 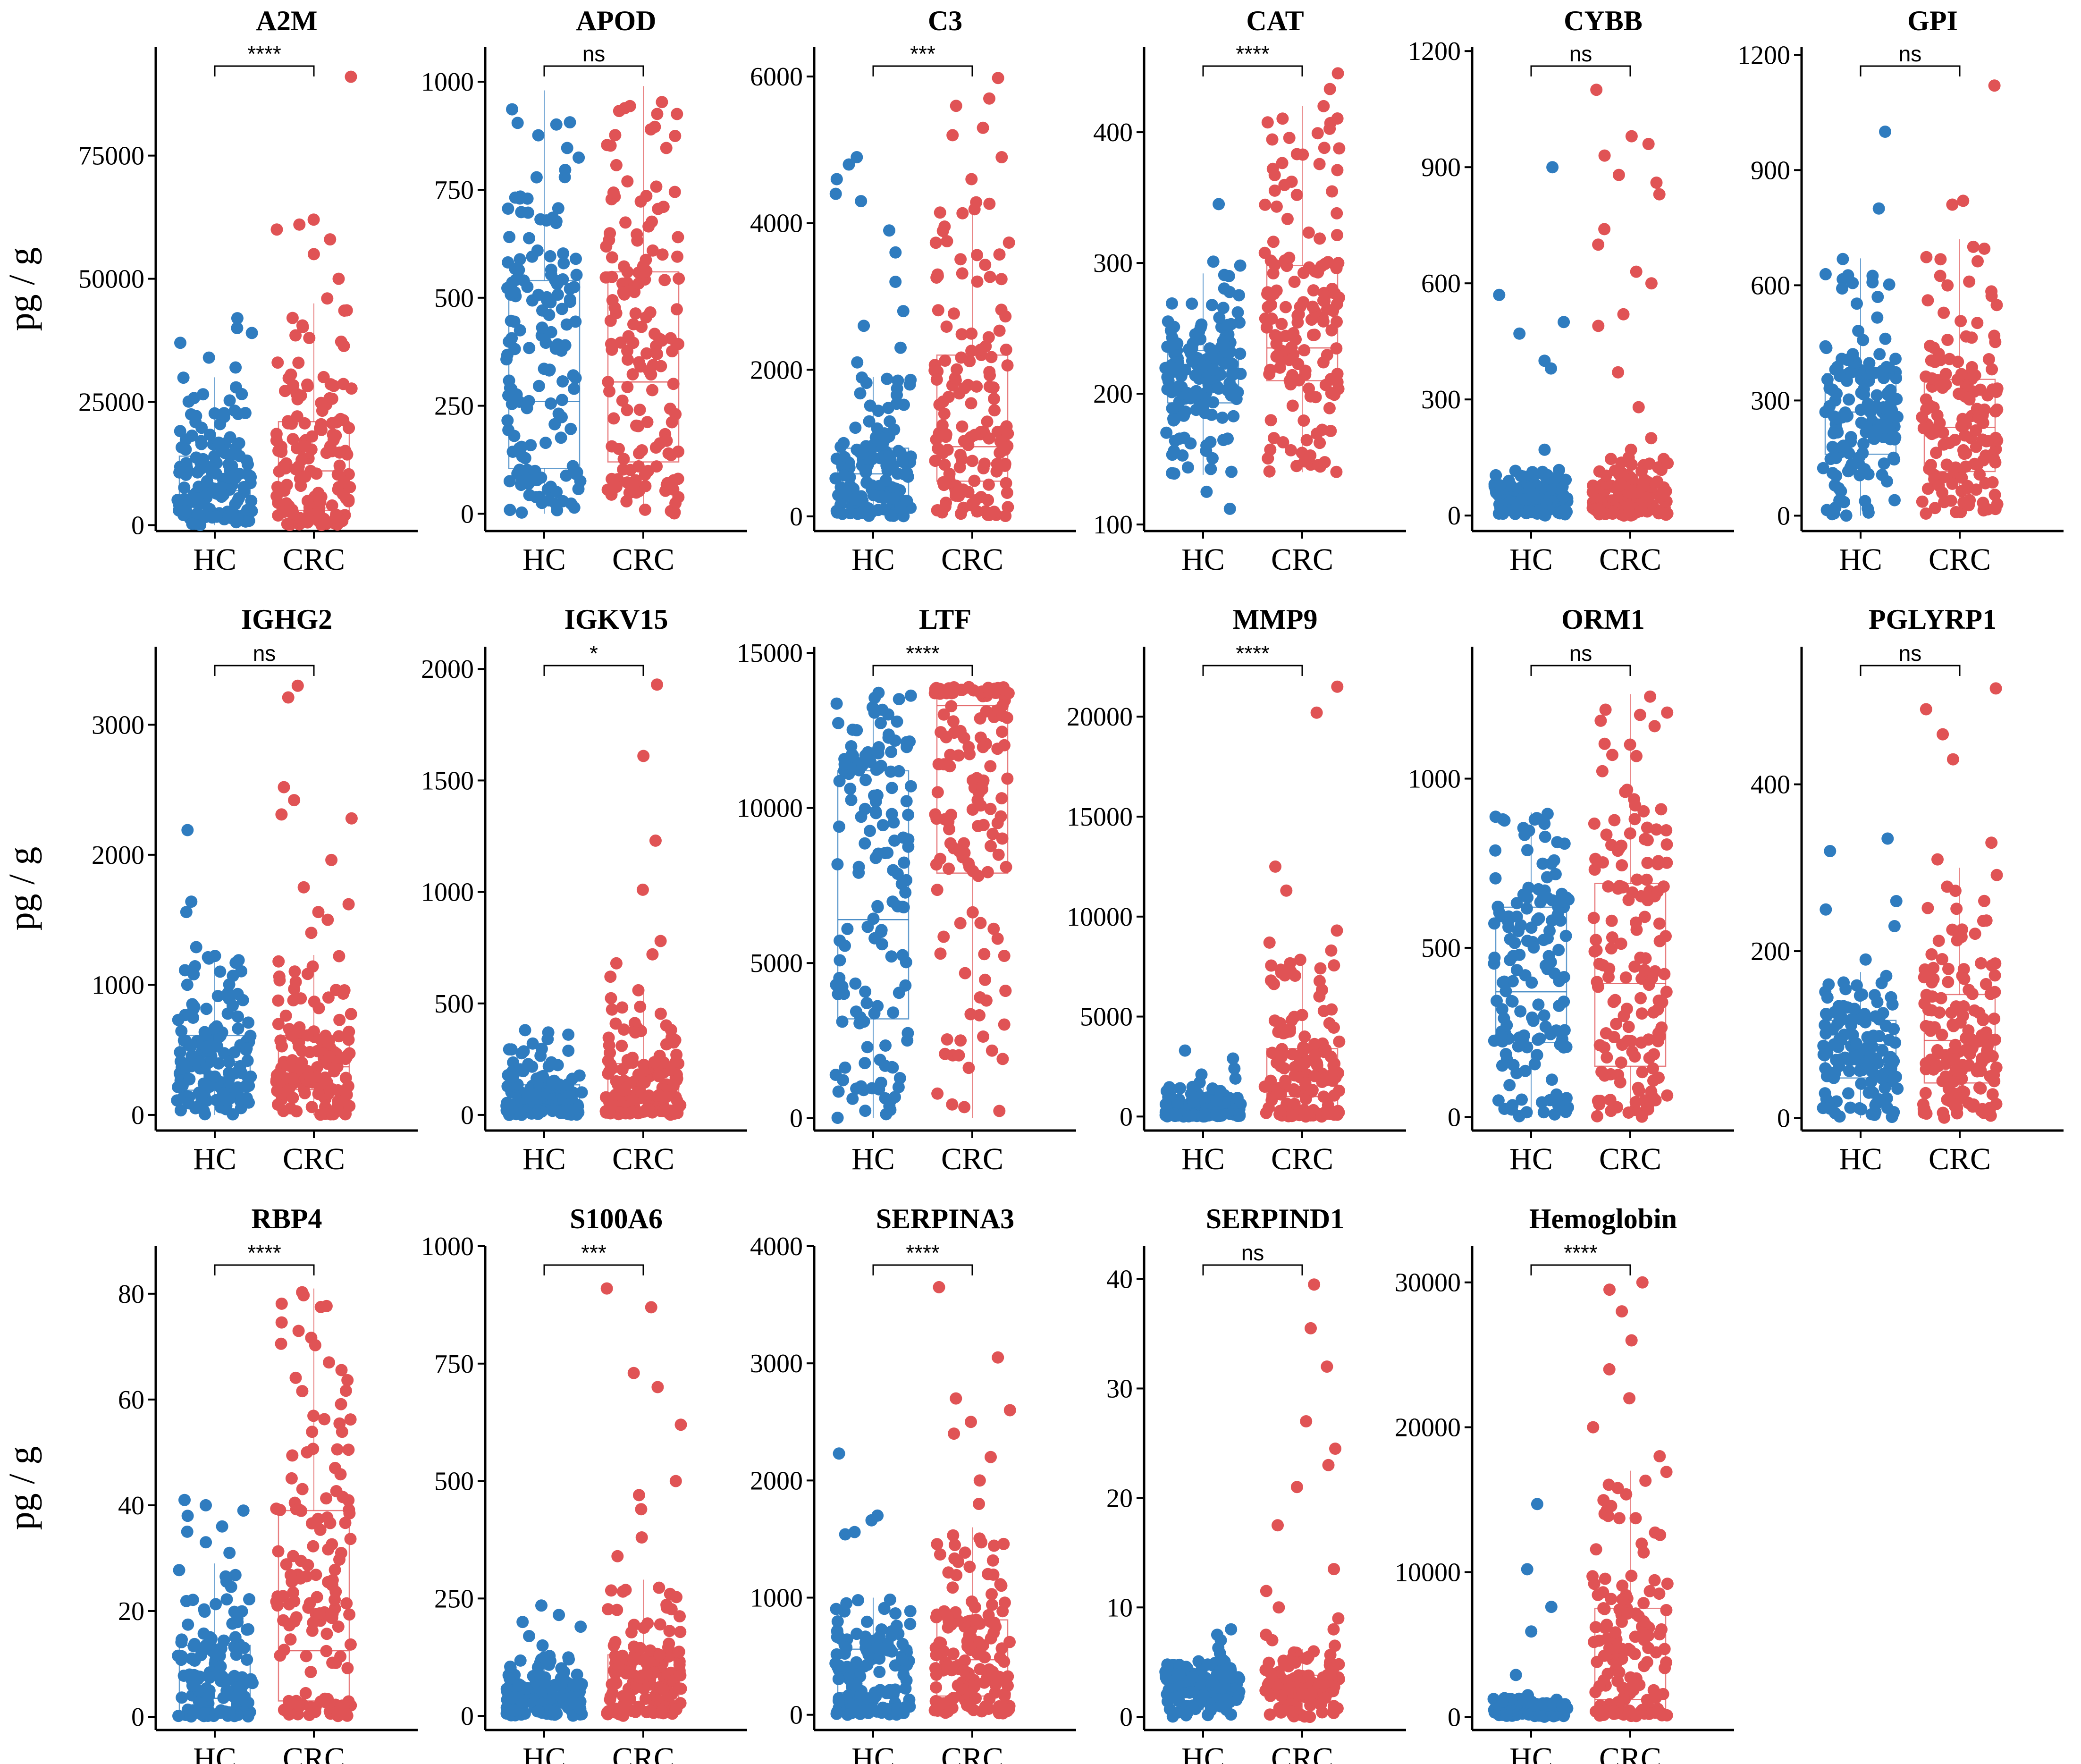 I want to click on y-tick-label: 1000, so click(x=118, y=986).